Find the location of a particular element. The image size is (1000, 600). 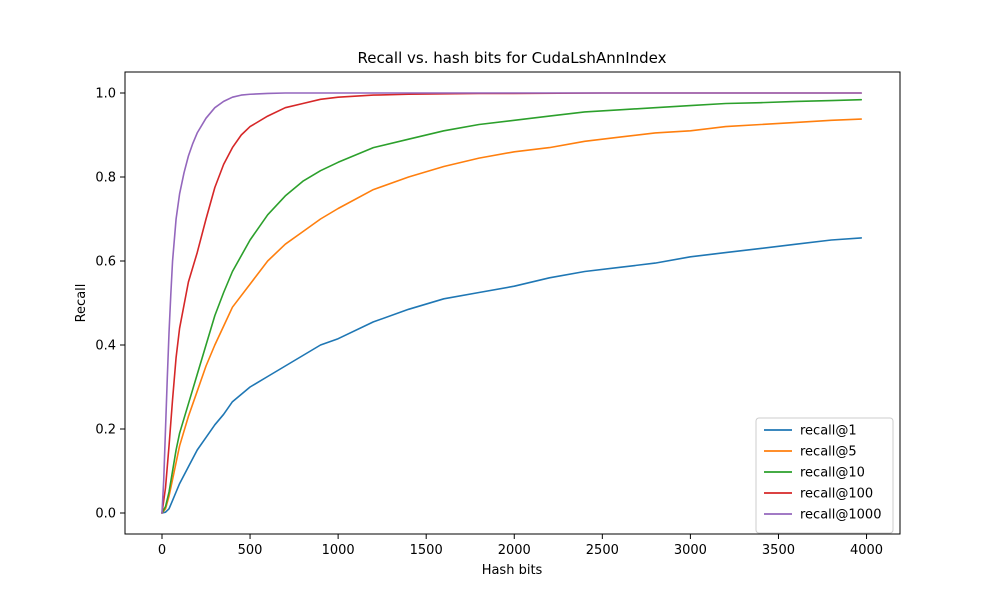

y-tick-label: 0.8 is located at coordinates (105, 178).